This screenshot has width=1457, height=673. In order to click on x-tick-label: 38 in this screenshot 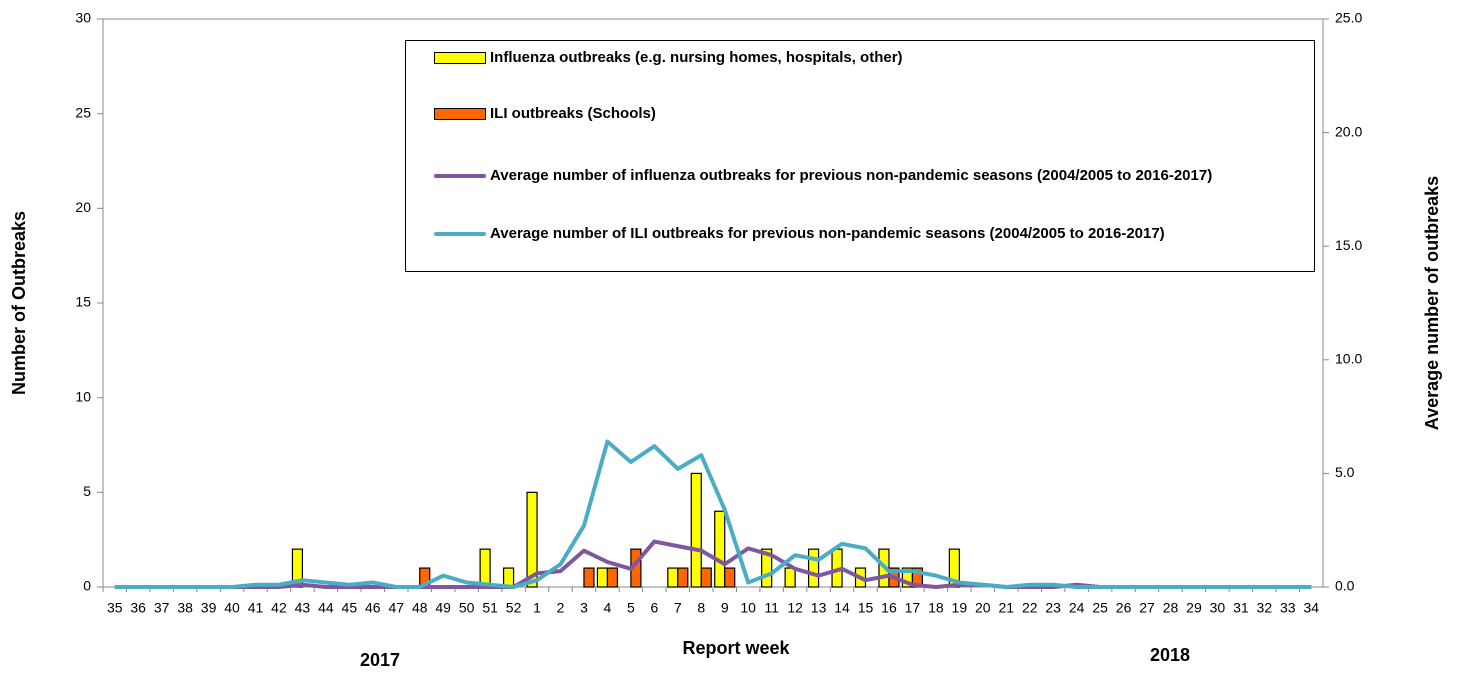, I will do `click(185, 608)`.